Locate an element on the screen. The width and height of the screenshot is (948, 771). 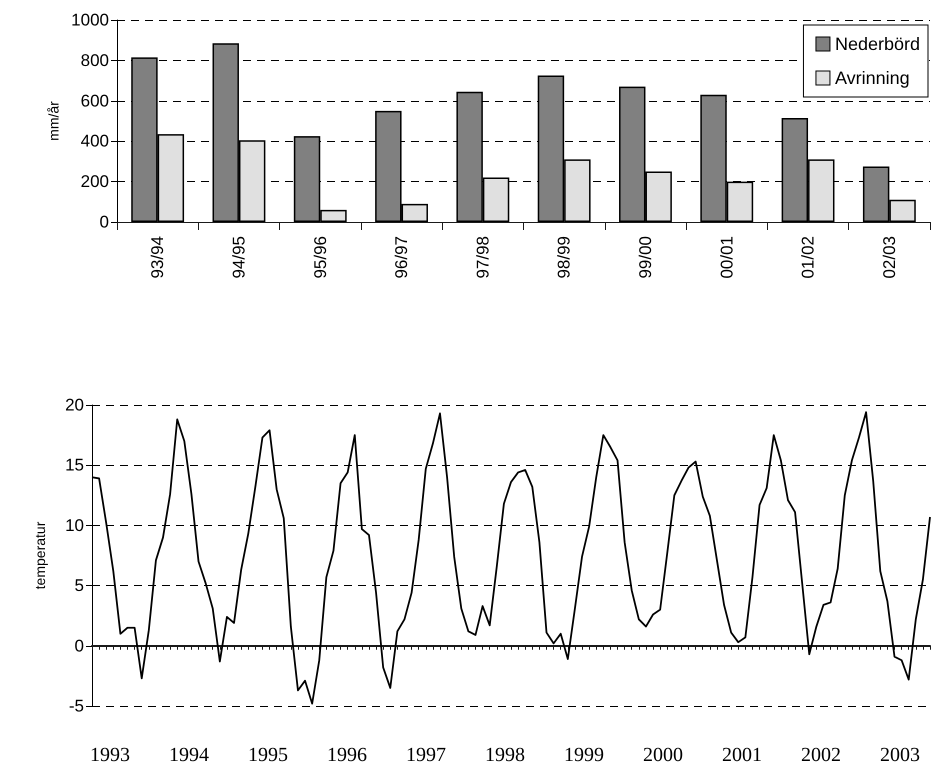
text: 1997 is located at coordinates (426, 755).